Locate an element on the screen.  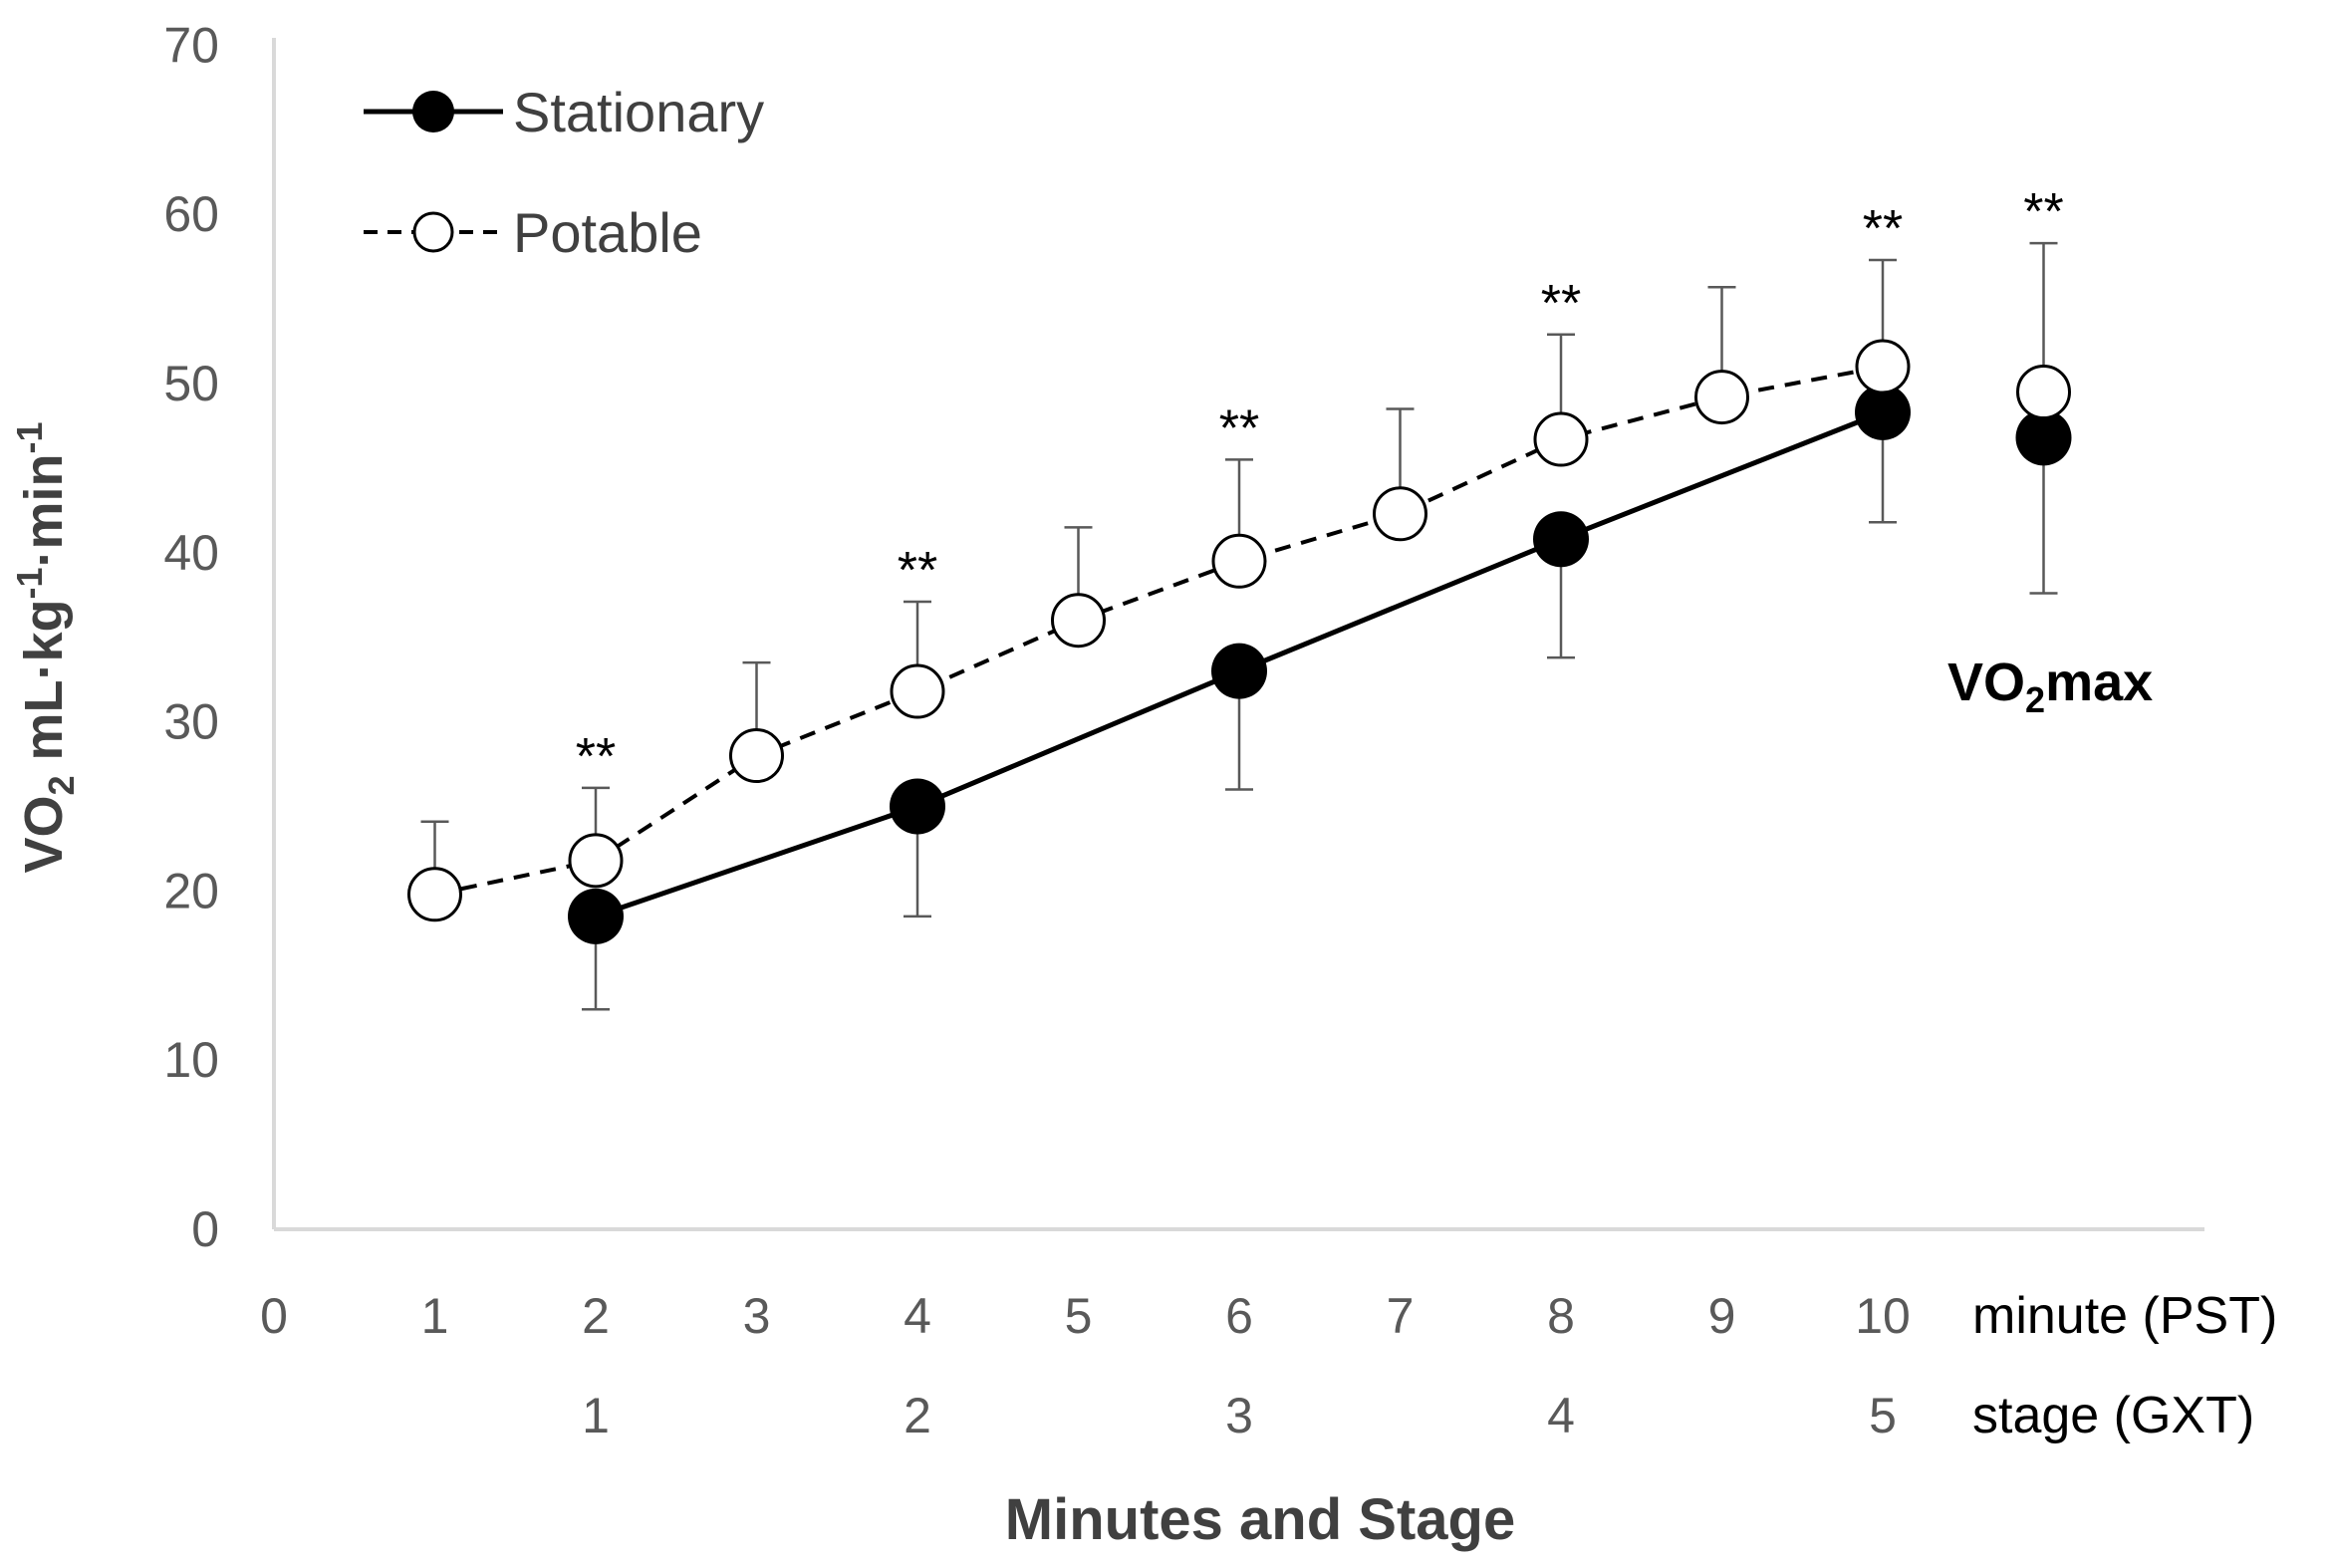
x-tick-label-minute: 5 is located at coordinates (1079, 1316).